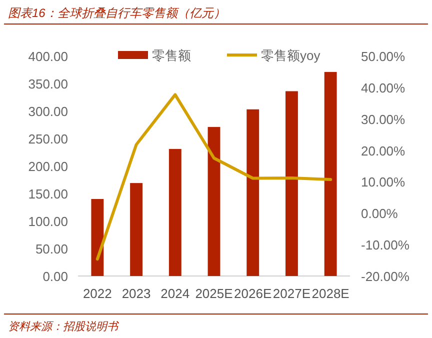  Describe the element at coordinates (383, 182) in the screenshot. I see `y2-tick-label: 10.00%` at that location.